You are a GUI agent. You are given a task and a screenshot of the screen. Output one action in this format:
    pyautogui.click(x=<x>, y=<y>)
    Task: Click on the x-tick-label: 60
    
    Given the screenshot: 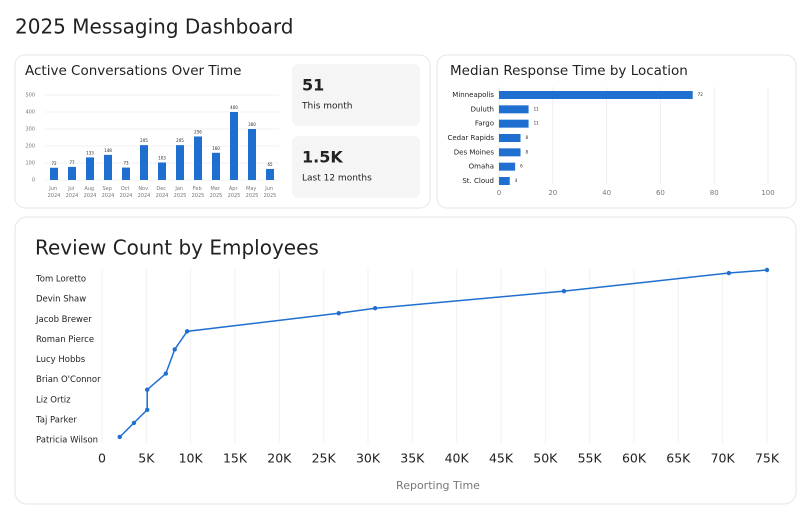 What is the action you would take?
    pyautogui.click(x=660, y=193)
    